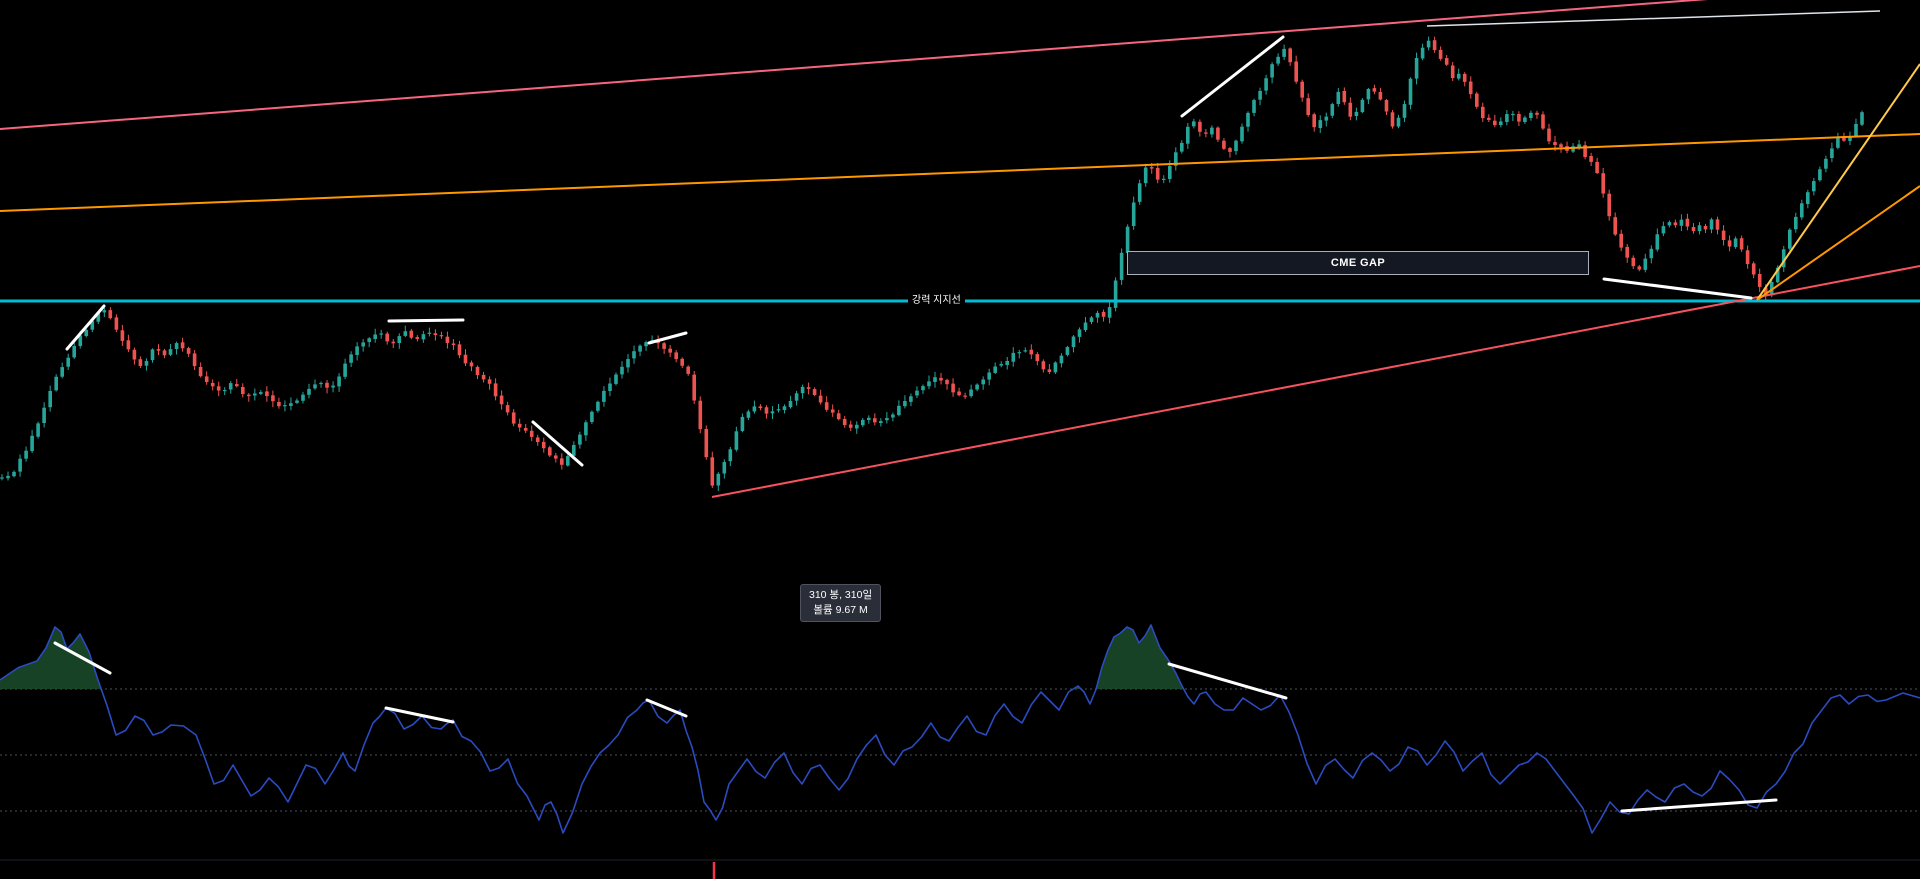 The height and width of the screenshot is (879, 1920). What do you see at coordinates (960, 172) in the screenshot?
I see `trendline-orange-channel-line` at bounding box center [960, 172].